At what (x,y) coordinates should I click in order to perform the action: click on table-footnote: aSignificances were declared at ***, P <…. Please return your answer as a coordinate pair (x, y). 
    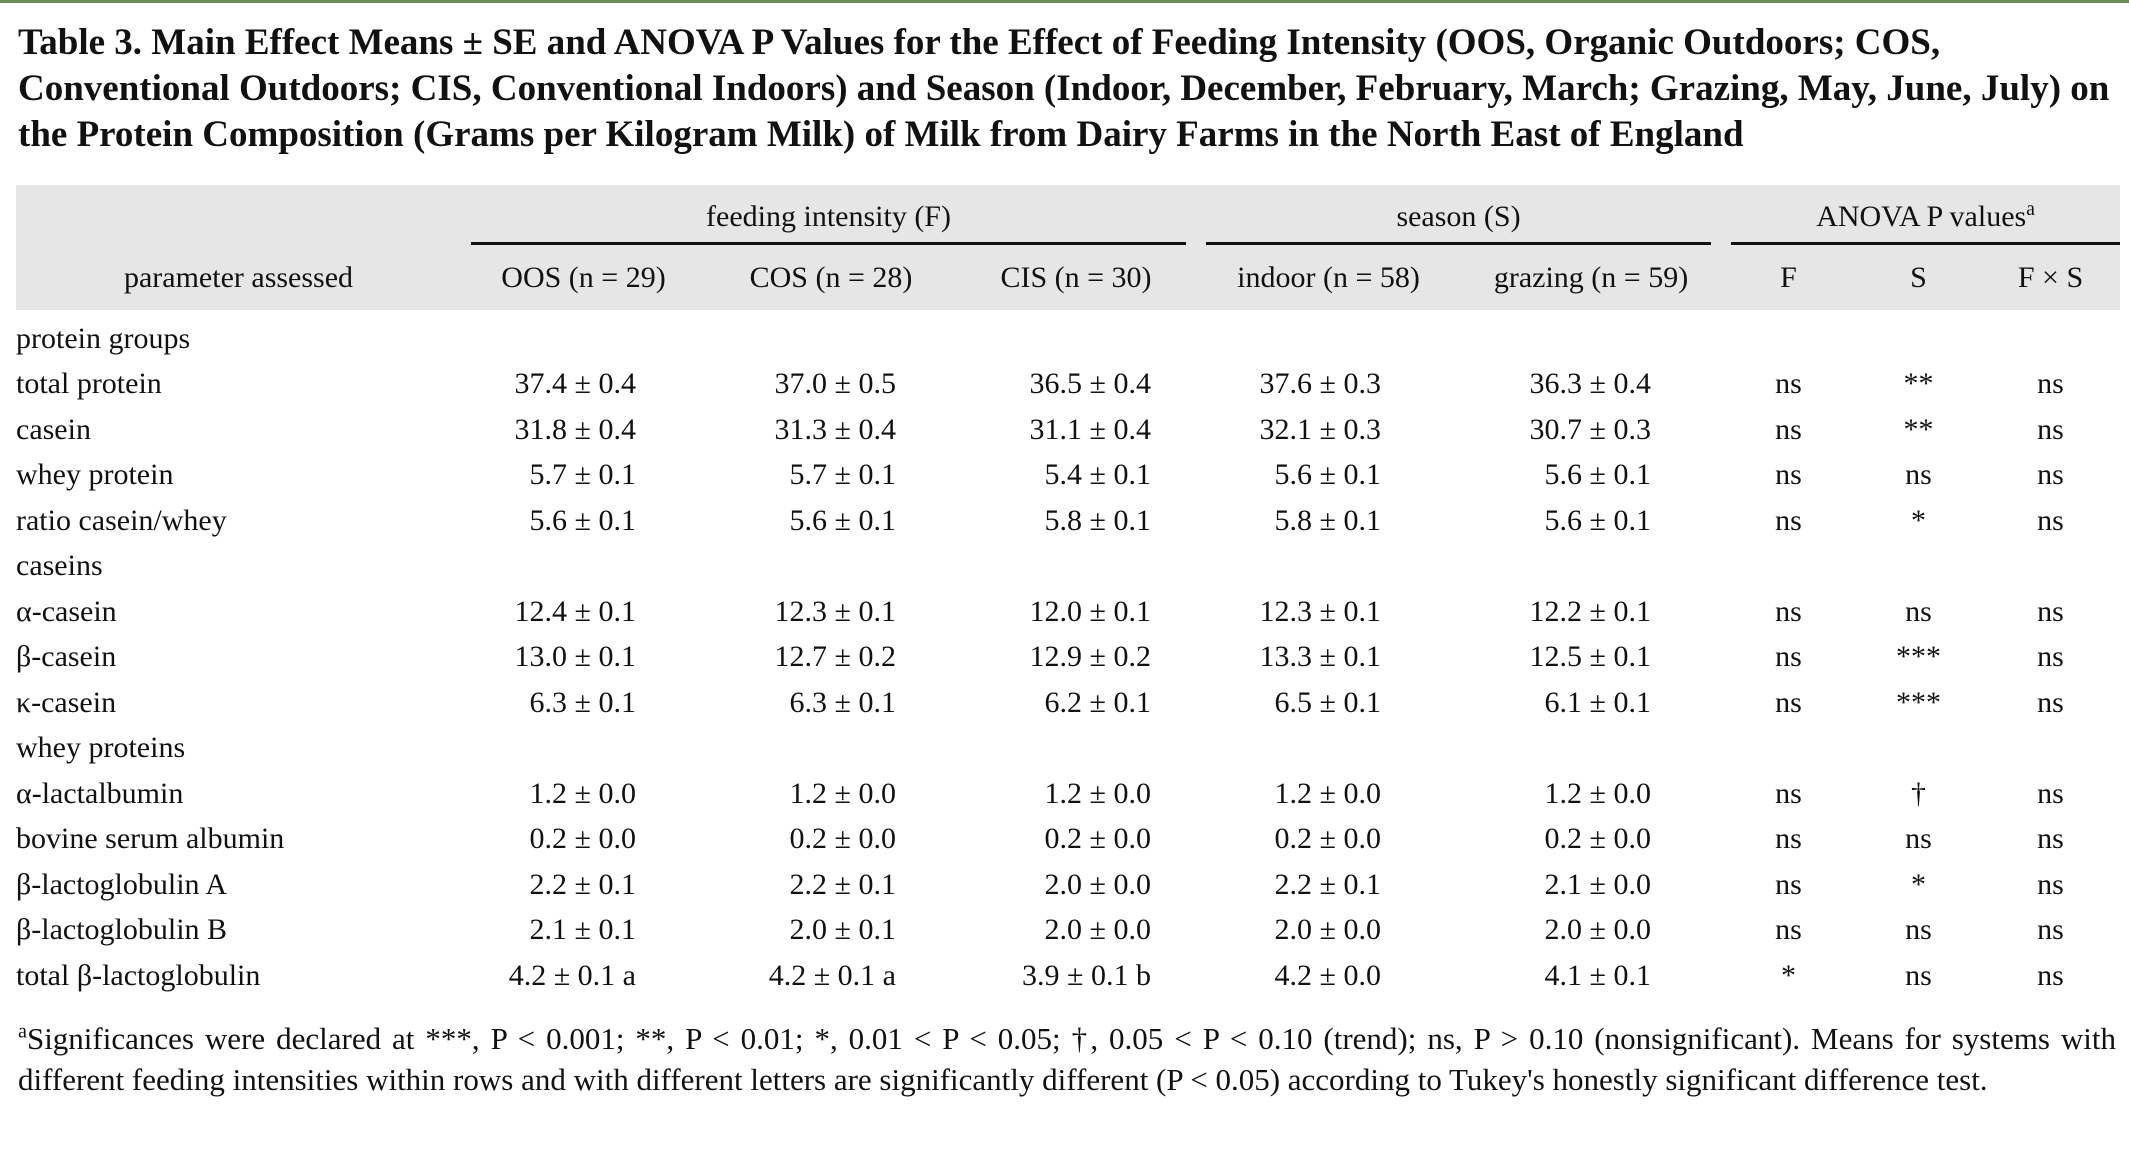
    Looking at the image, I should click on (1067, 1059).